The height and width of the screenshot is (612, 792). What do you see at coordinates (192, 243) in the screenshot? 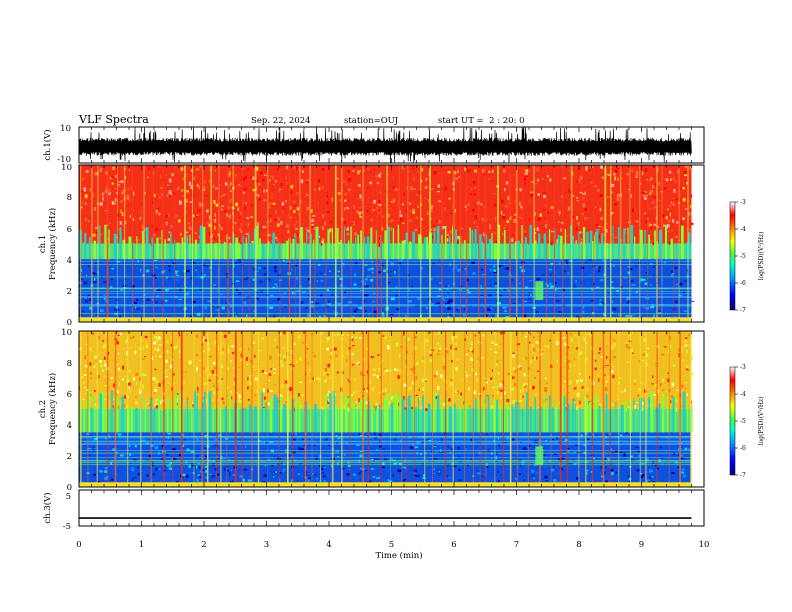
I see `impulse-line` at bounding box center [192, 243].